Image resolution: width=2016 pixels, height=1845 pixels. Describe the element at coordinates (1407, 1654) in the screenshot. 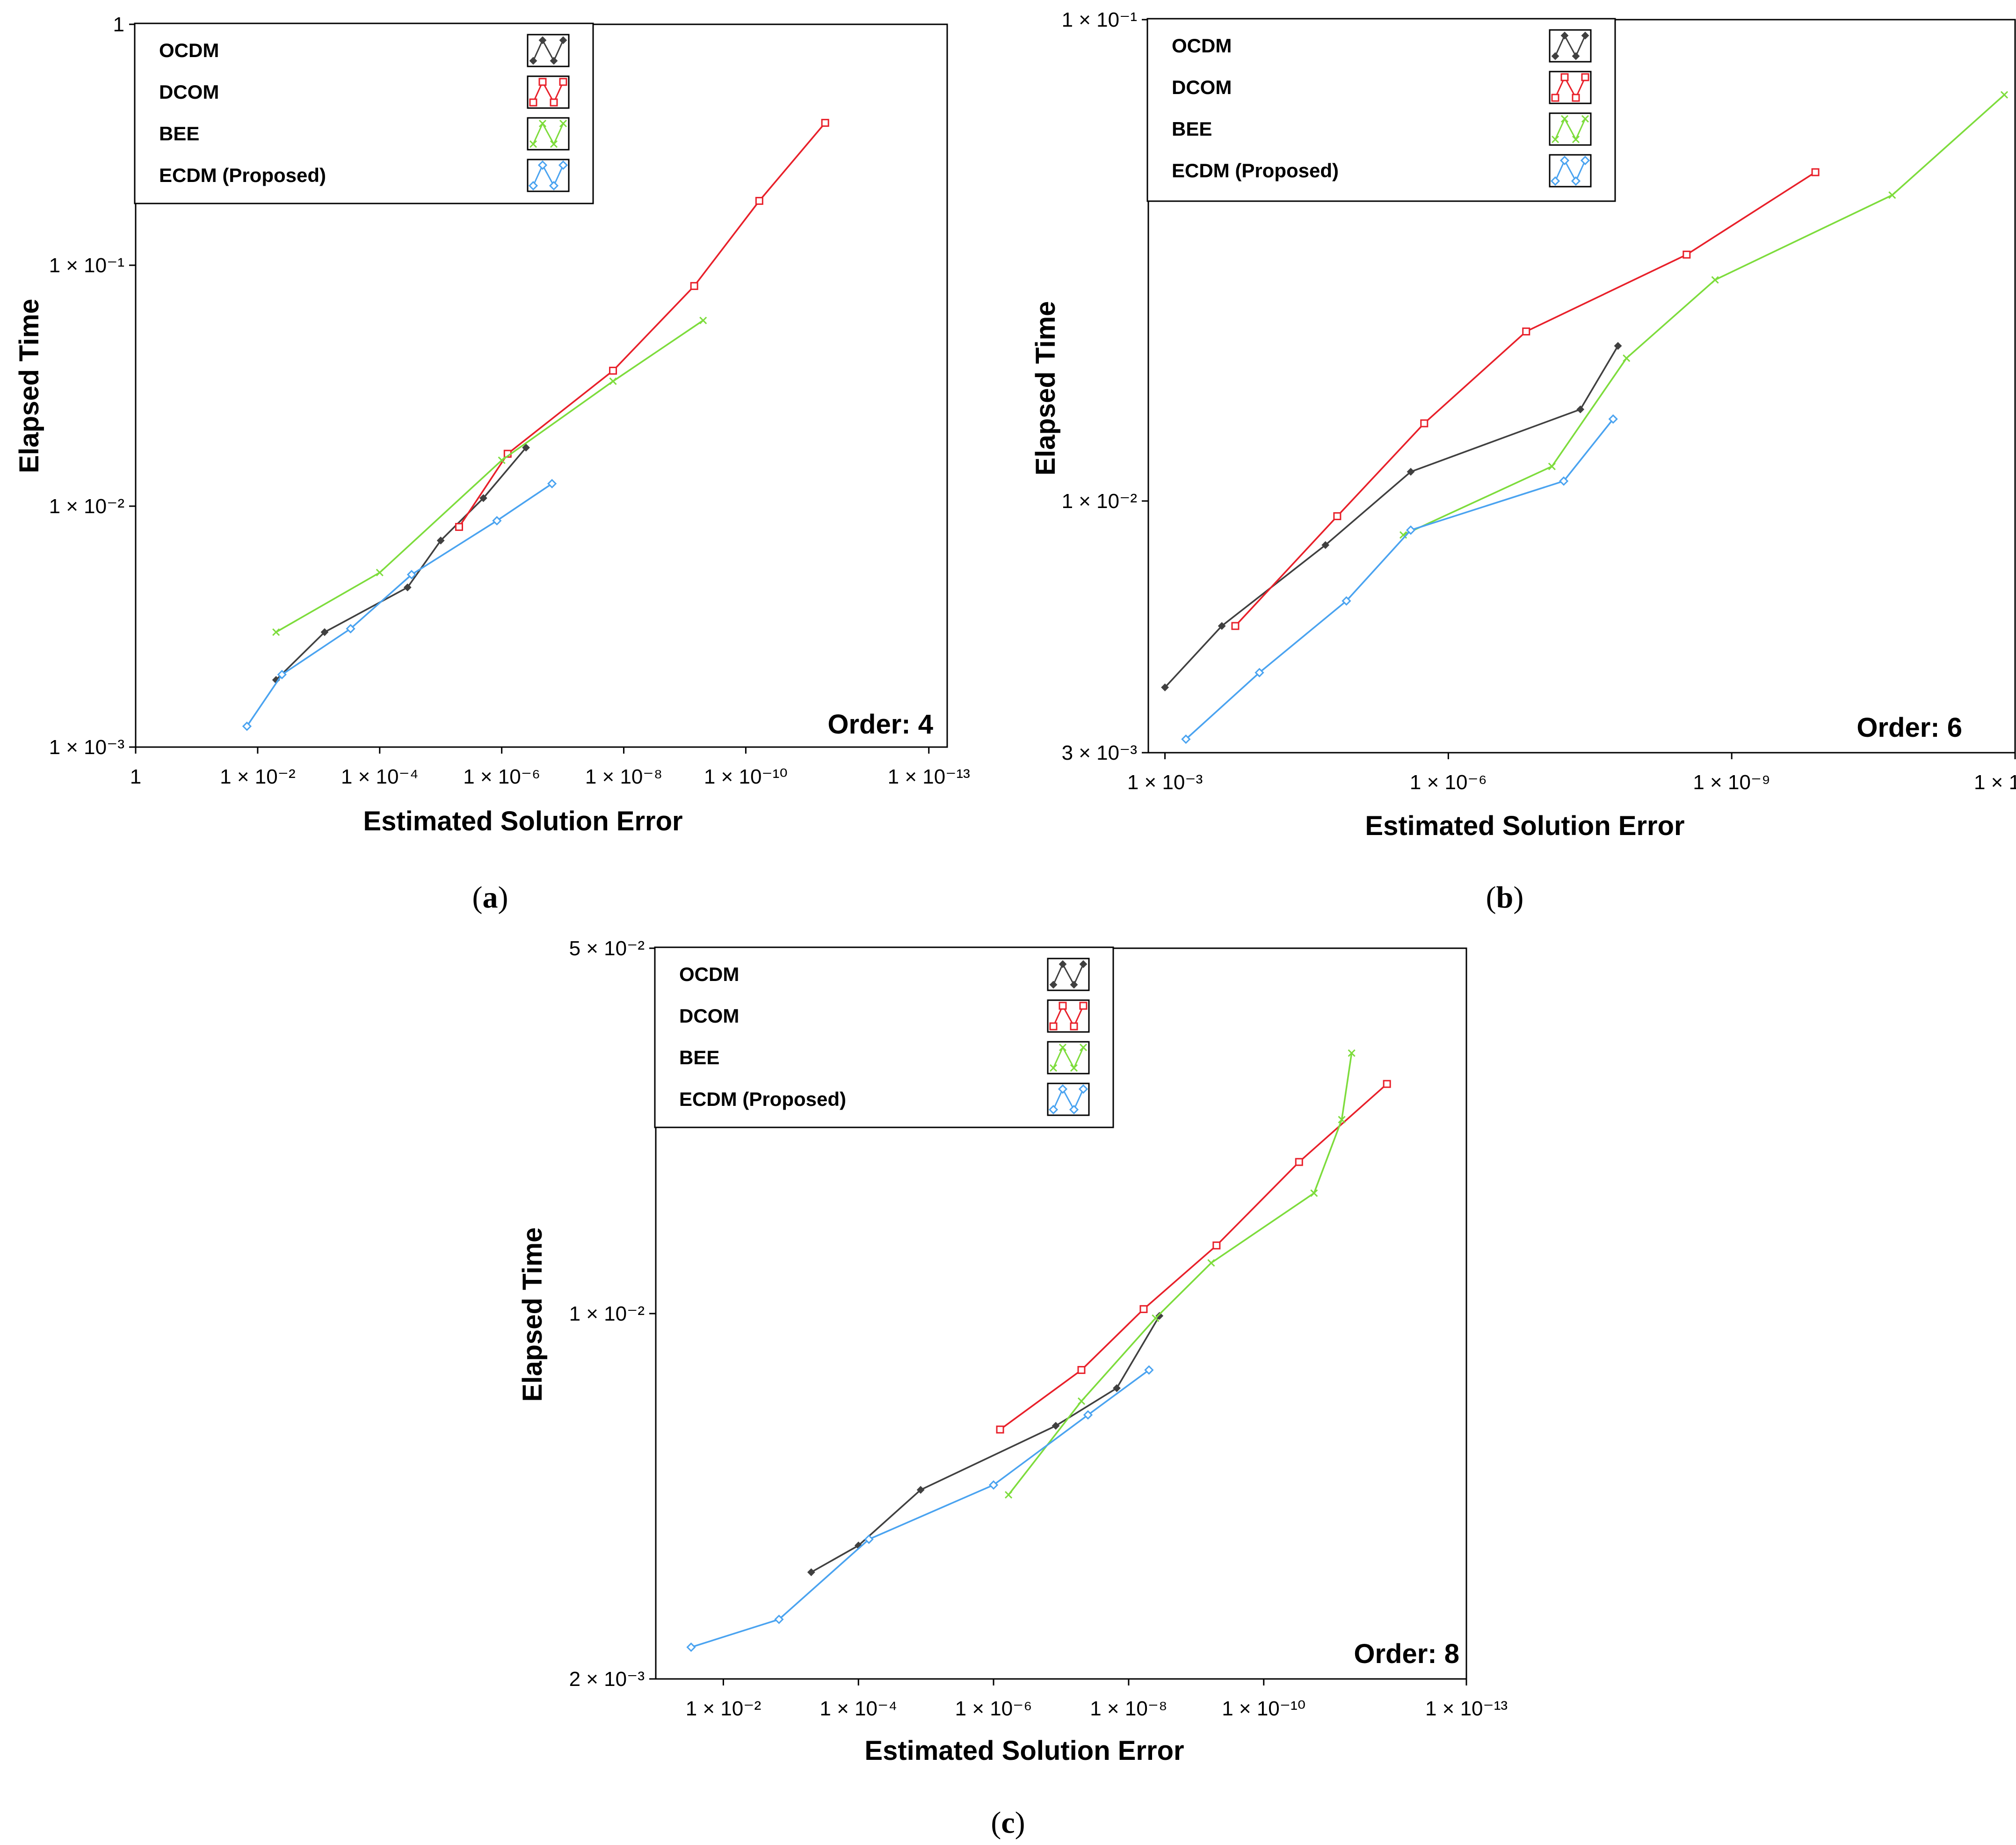

I see `order-label: Order: 8` at that location.